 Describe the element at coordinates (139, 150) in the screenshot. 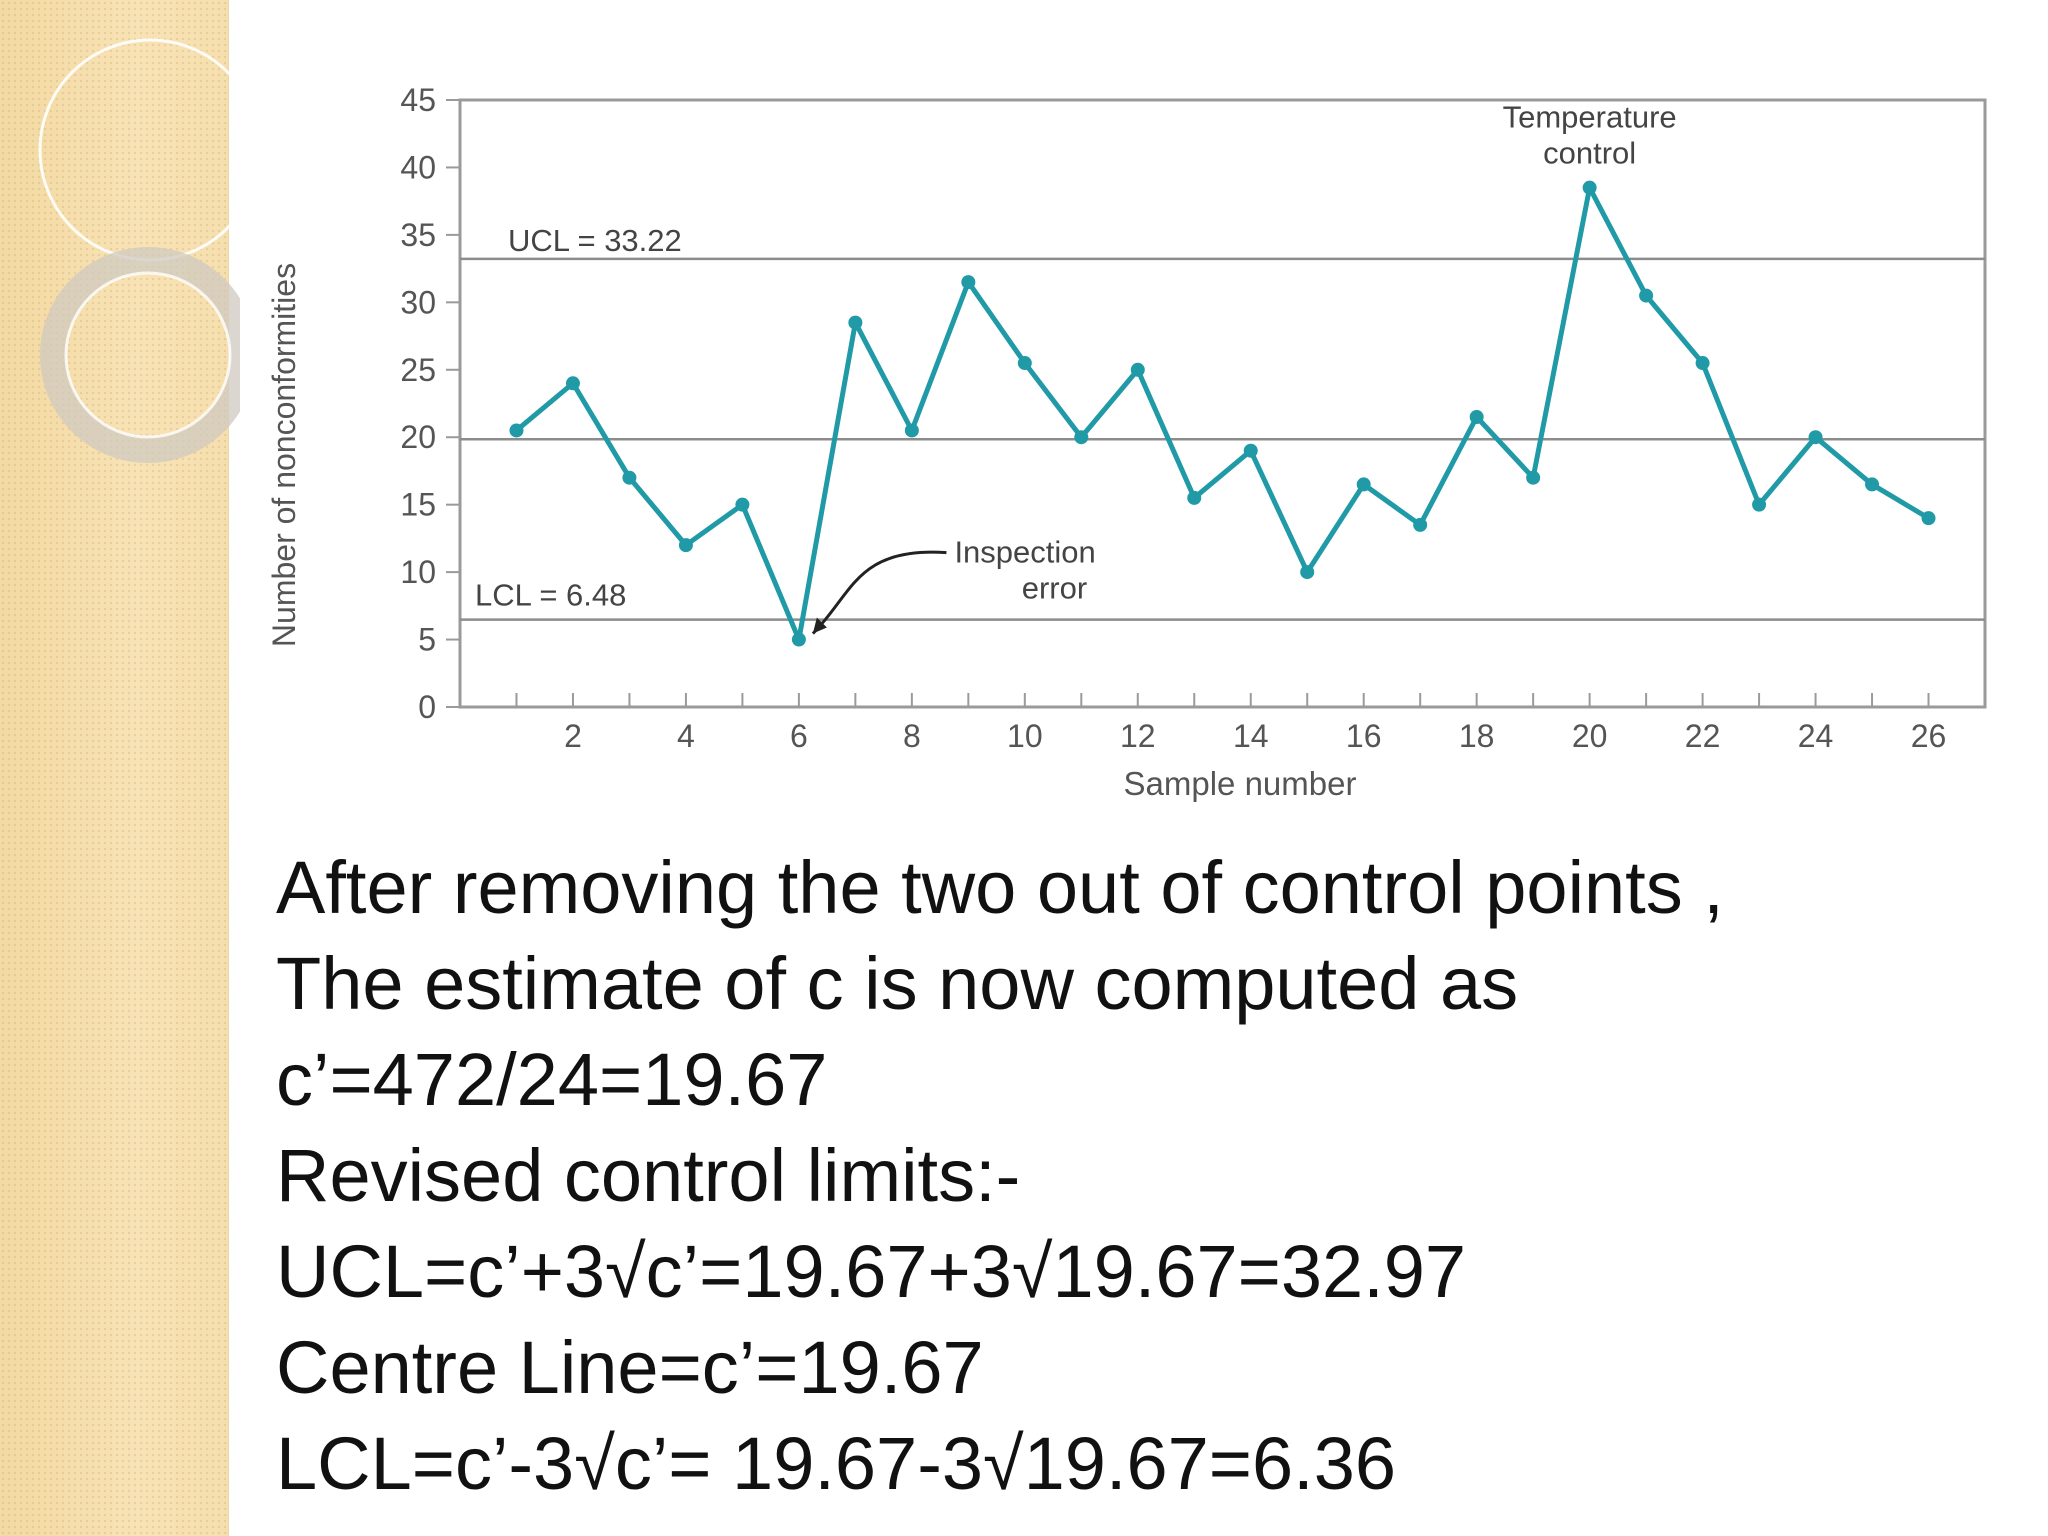

I see `large-ring` at that location.